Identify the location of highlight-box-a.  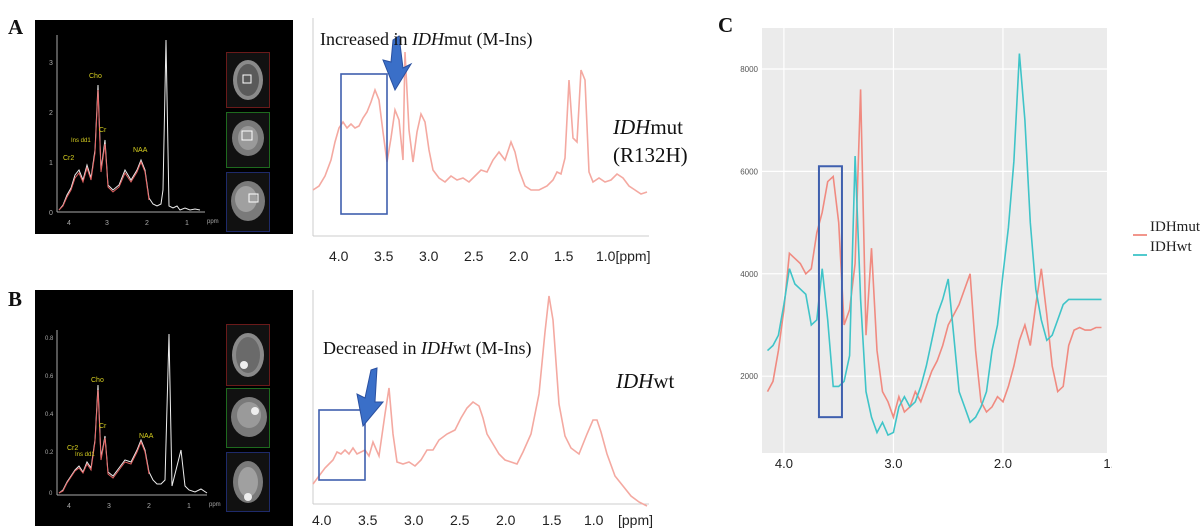
(364, 144).